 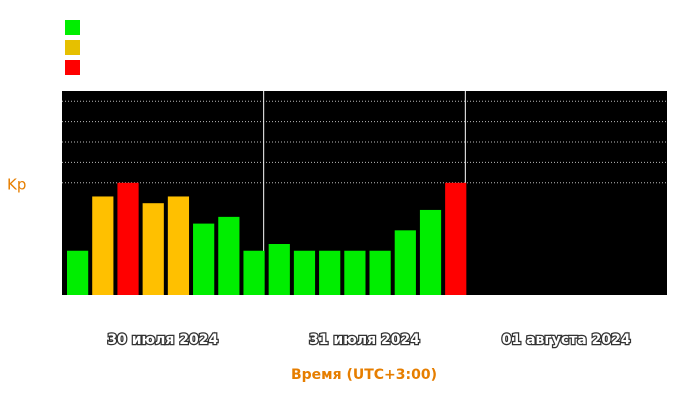 I want to click on day-label: 30 июля 2024, so click(x=162, y=340).